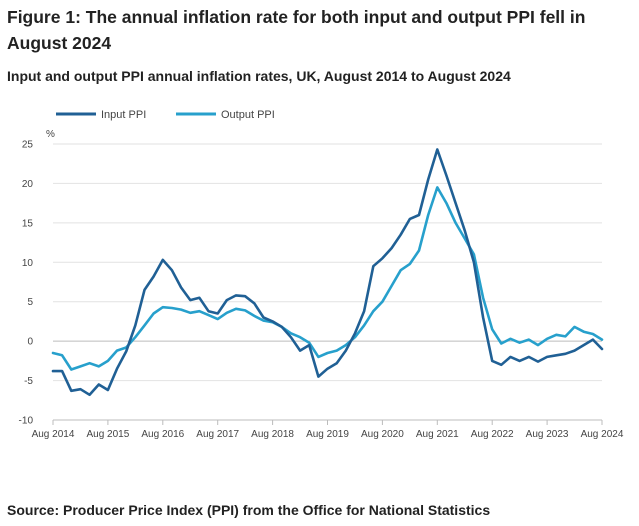 This screenshot has height=526, width=639. Describe the element at coordinates (28, 145) in the screenshot. I see `y-tick-label: 25` at that location.